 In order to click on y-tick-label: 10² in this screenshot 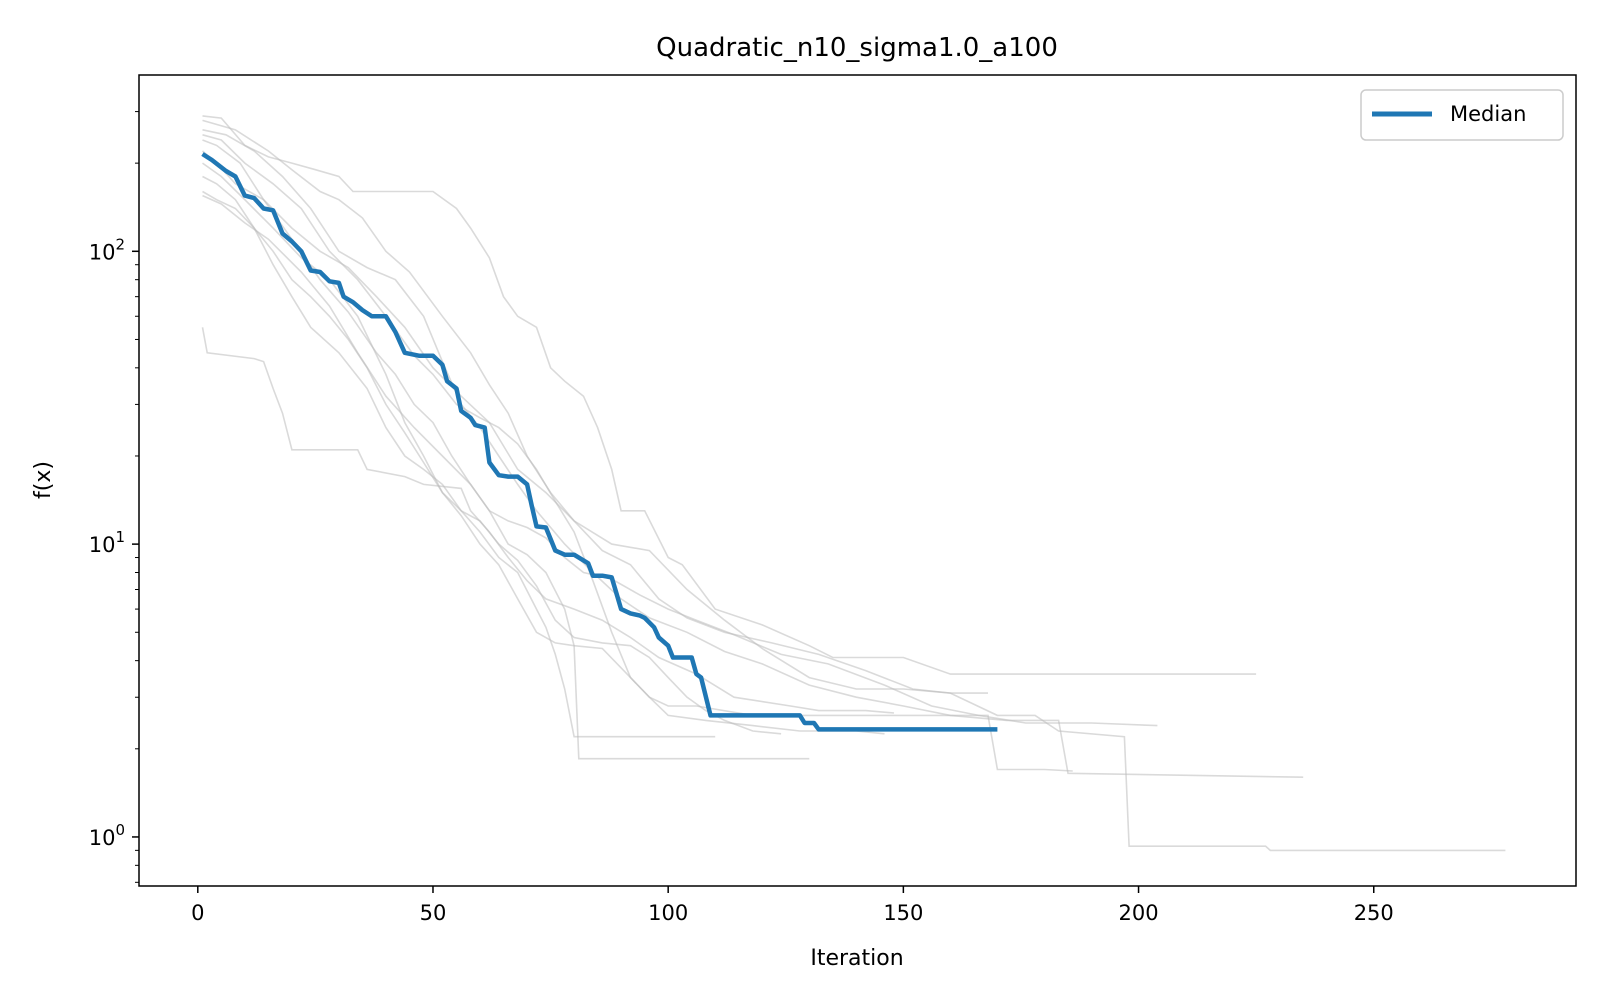, I will do `click(107, 249)`.